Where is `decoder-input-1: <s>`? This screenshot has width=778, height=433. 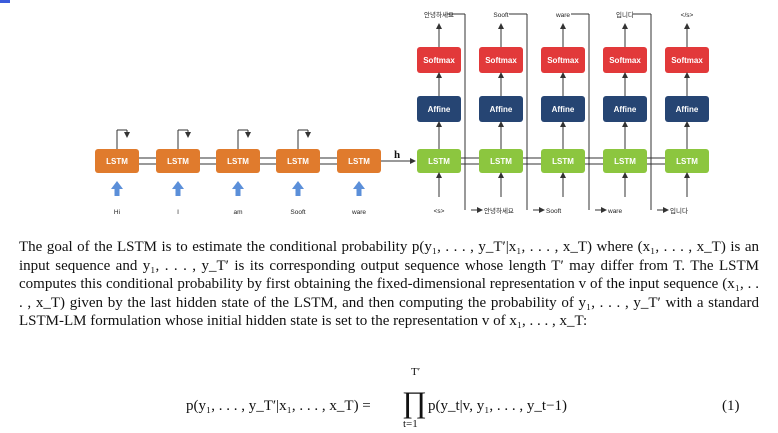
decoder-input-1: <s> is located at coordinates (439, 211).